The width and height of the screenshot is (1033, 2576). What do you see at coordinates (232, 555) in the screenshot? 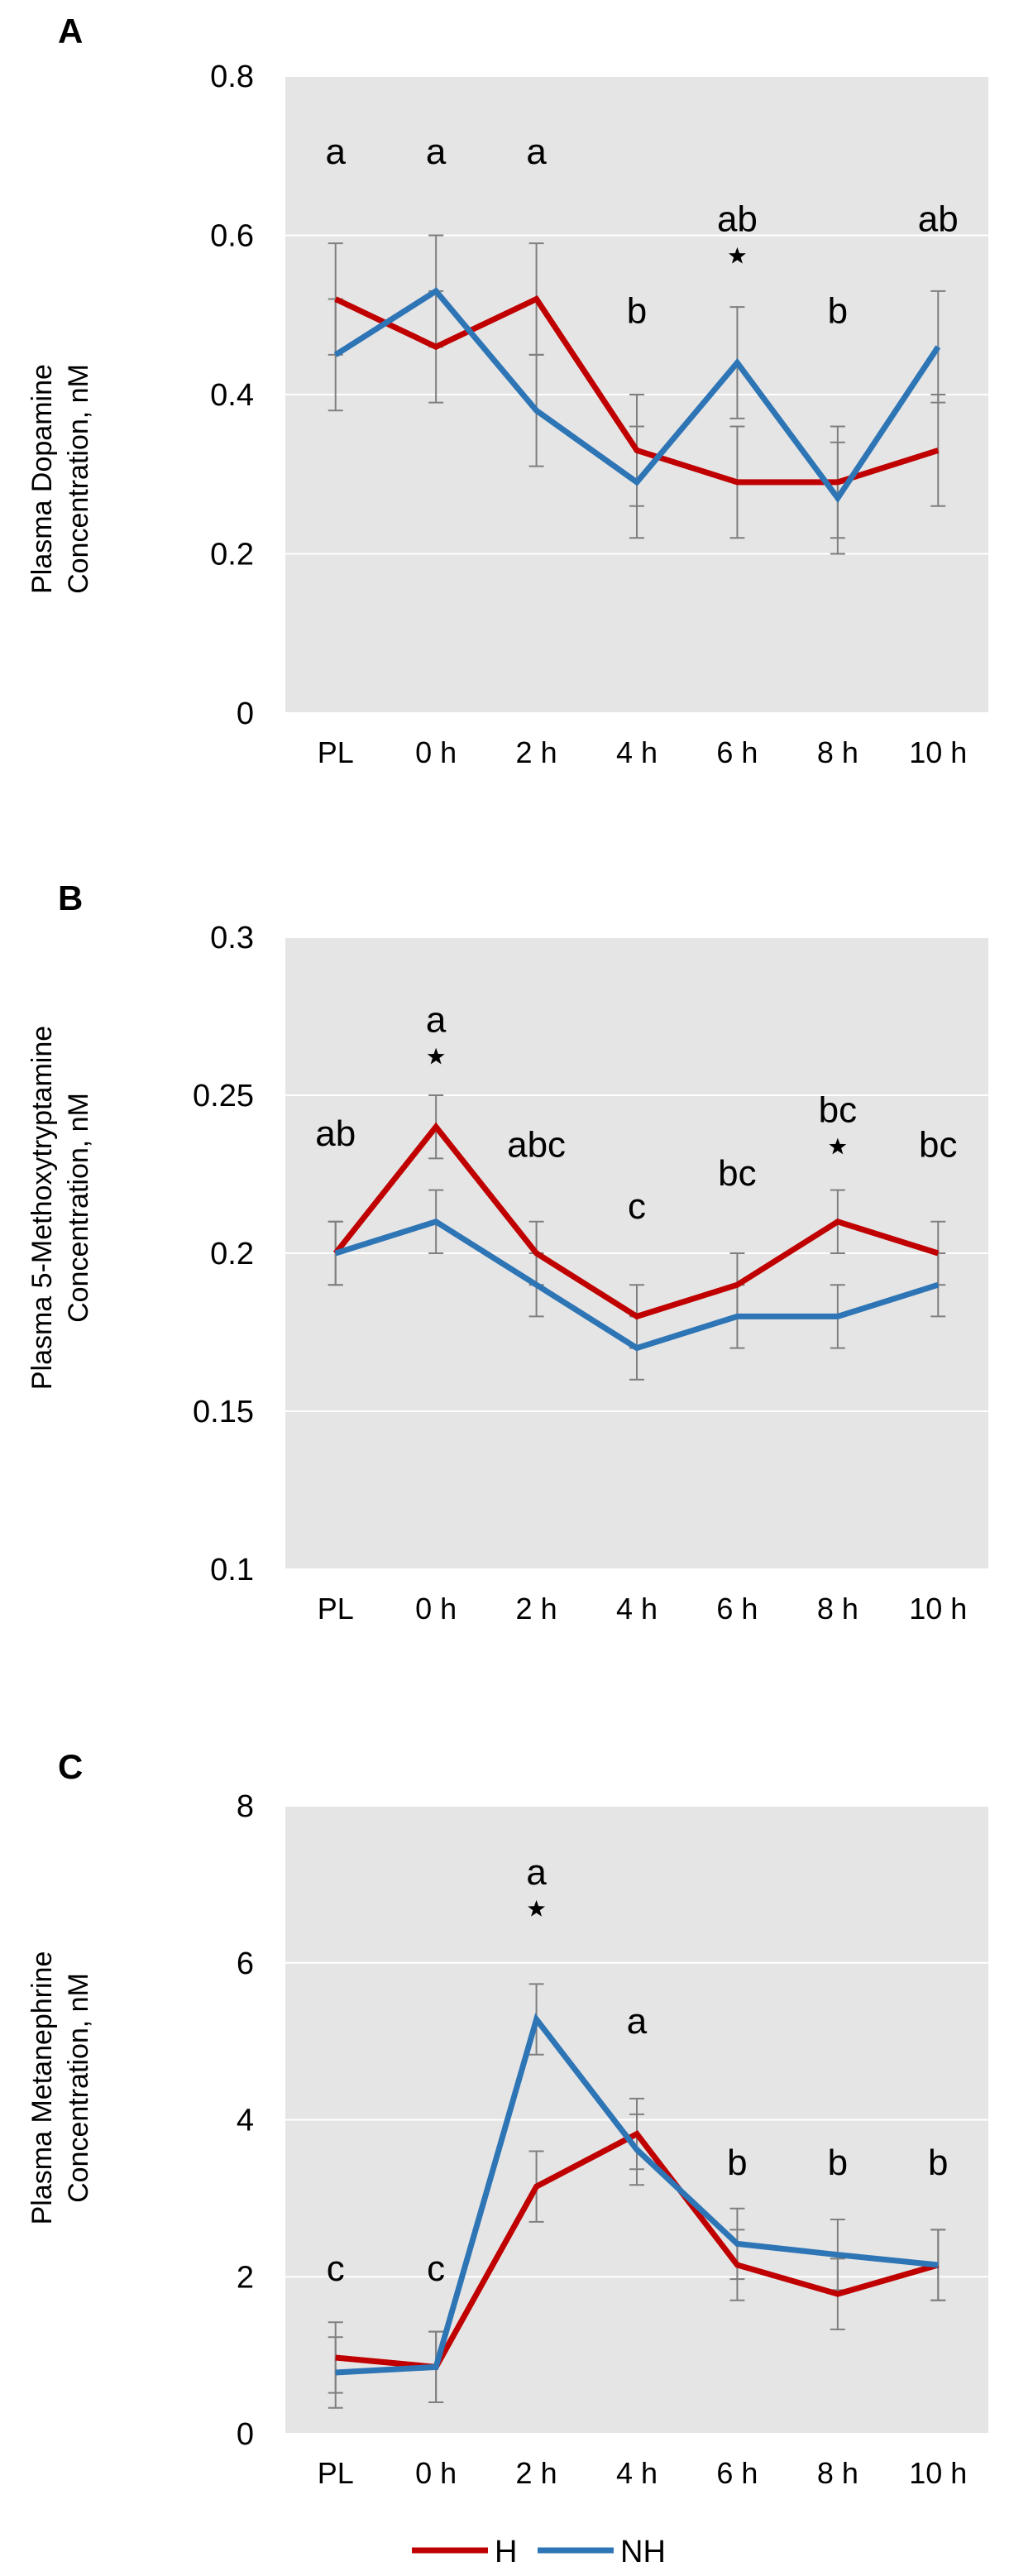
I see `y-tick-label-a-1: 0.2` at bounding box center [232, 555].